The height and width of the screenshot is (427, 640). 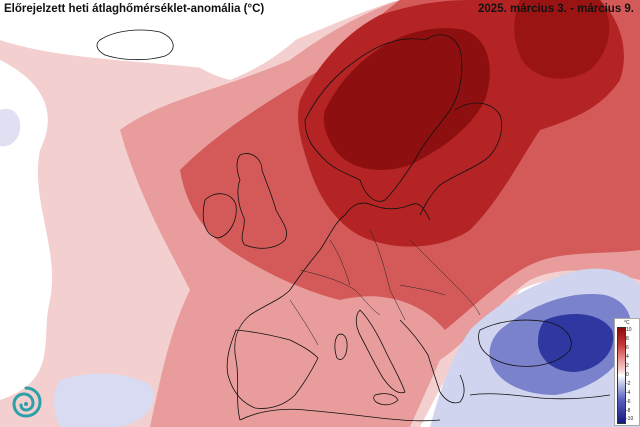 What do you see at coordinates (576, 343) in the screenshot?
I see `anomaly-zone-cold-strong` at bounding box center [576, 343].